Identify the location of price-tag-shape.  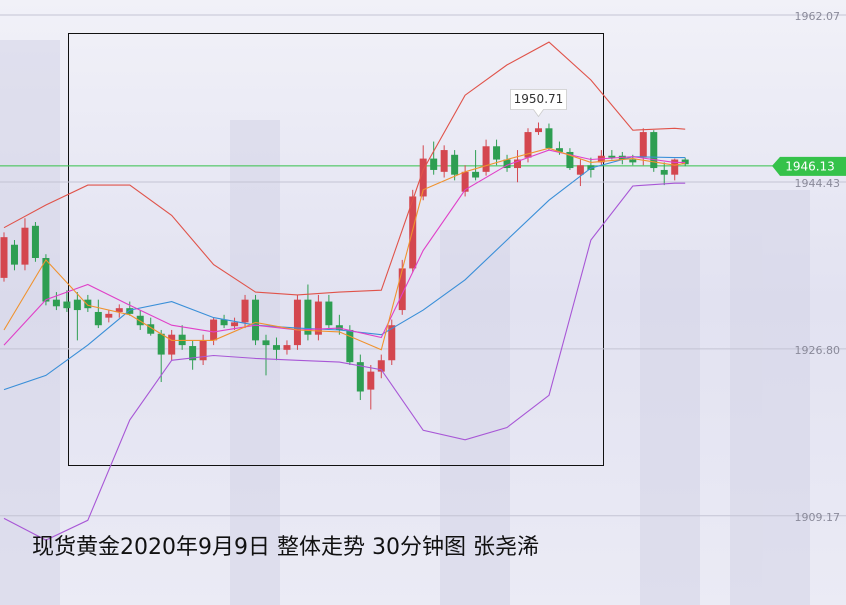
(809, 166).